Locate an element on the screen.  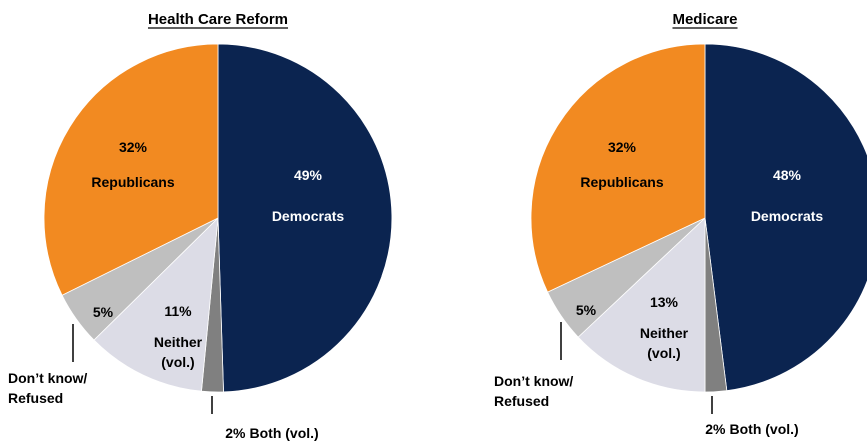
slice-percent-neither: 13% is located at coordinates (664, 302).